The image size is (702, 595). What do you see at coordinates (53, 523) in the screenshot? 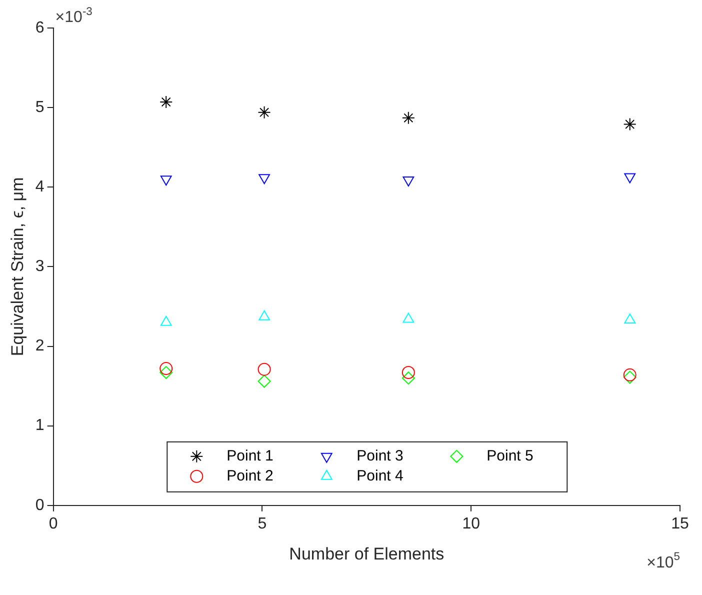
I see `x-tick-label: 0` at bounding box center [53, 523].